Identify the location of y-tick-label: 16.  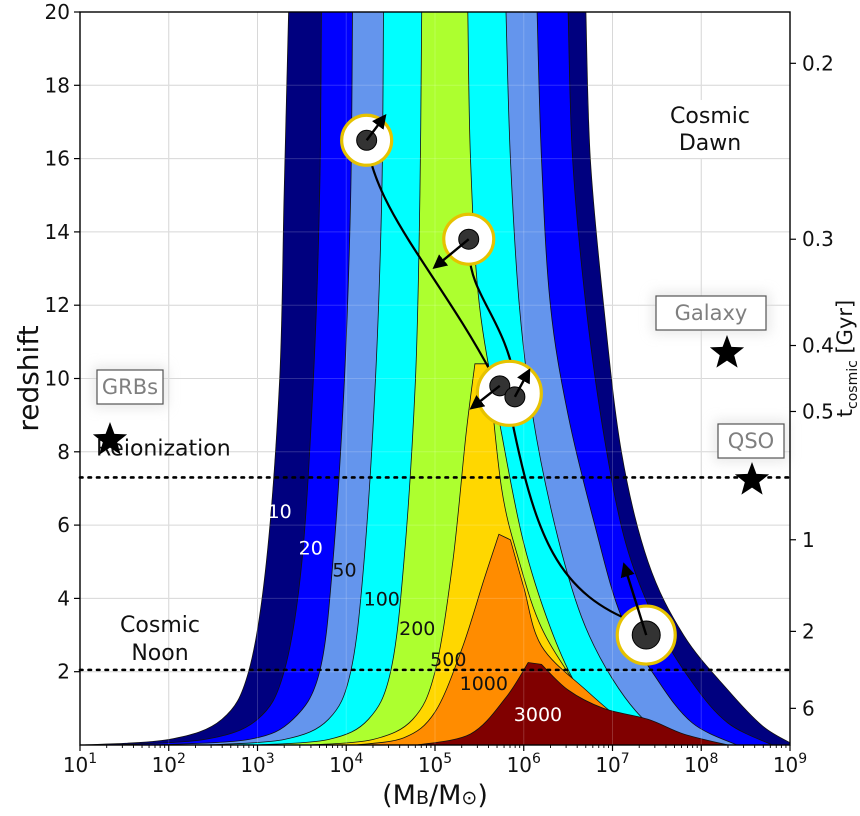
(57, 159).